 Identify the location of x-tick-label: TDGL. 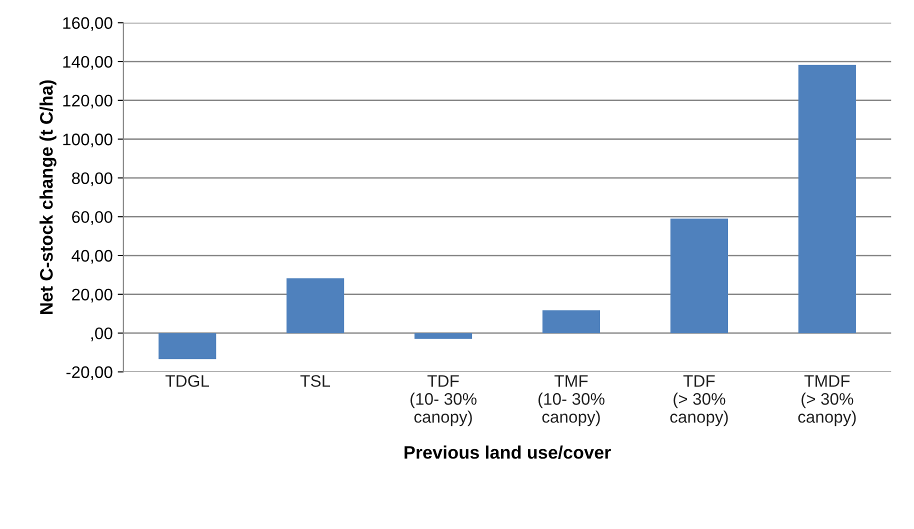
(188, 381).